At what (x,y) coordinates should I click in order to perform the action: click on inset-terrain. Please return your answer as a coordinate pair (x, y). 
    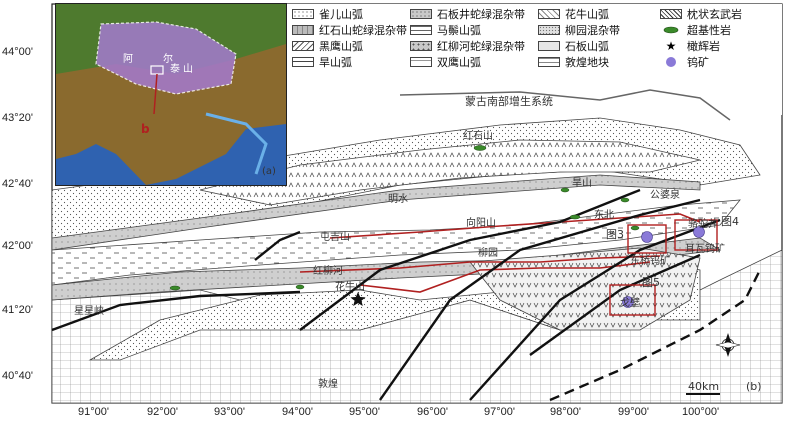
    Looking at the image, I should click on (171, 94).